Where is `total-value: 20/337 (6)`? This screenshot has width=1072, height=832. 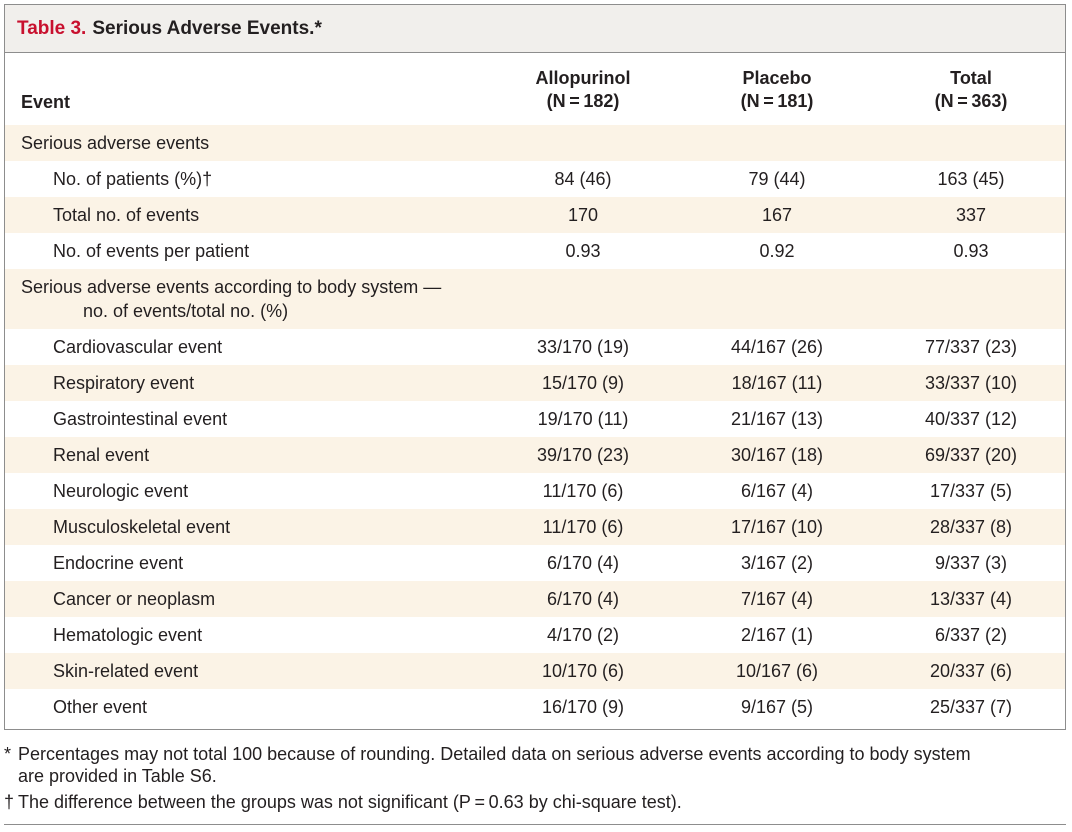 total-value: 20/337 (6) is located at coordinates (971, 670).